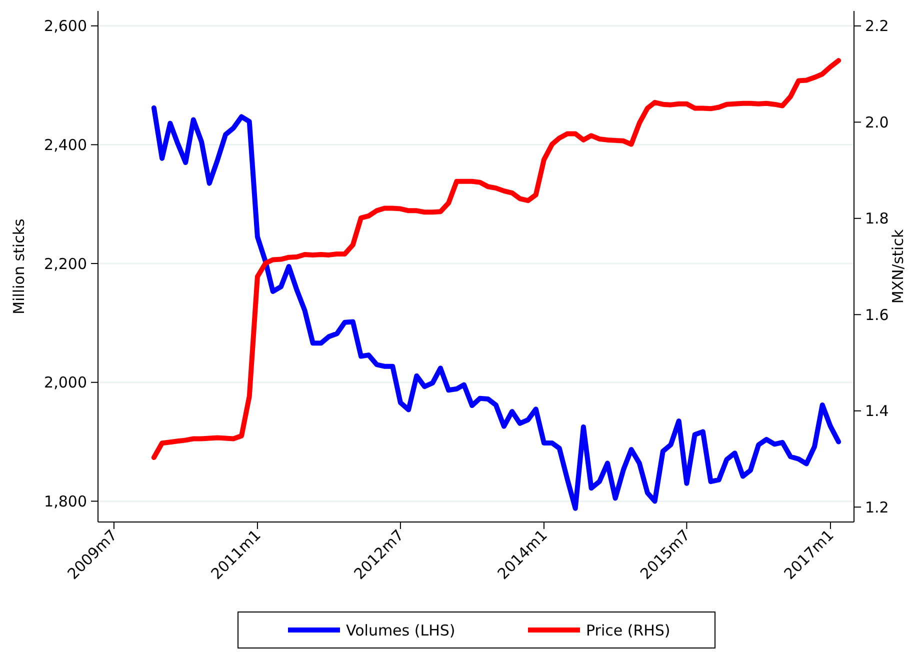 This screenshot has height=652, width=917. I want to click on y2-tick-label: 1.2, so click(877, 507).